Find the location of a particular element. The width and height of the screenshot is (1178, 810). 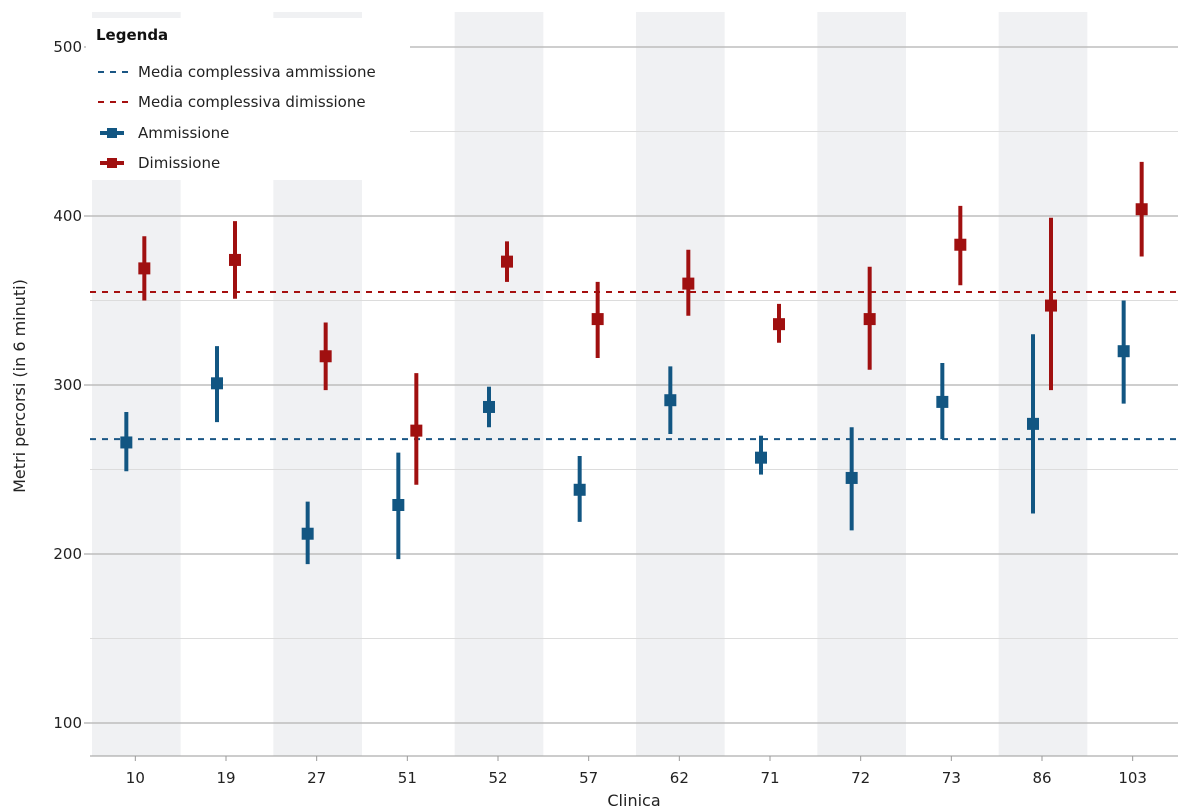

x-tick-label-103: 103 is located at coordinates (1132, 778).